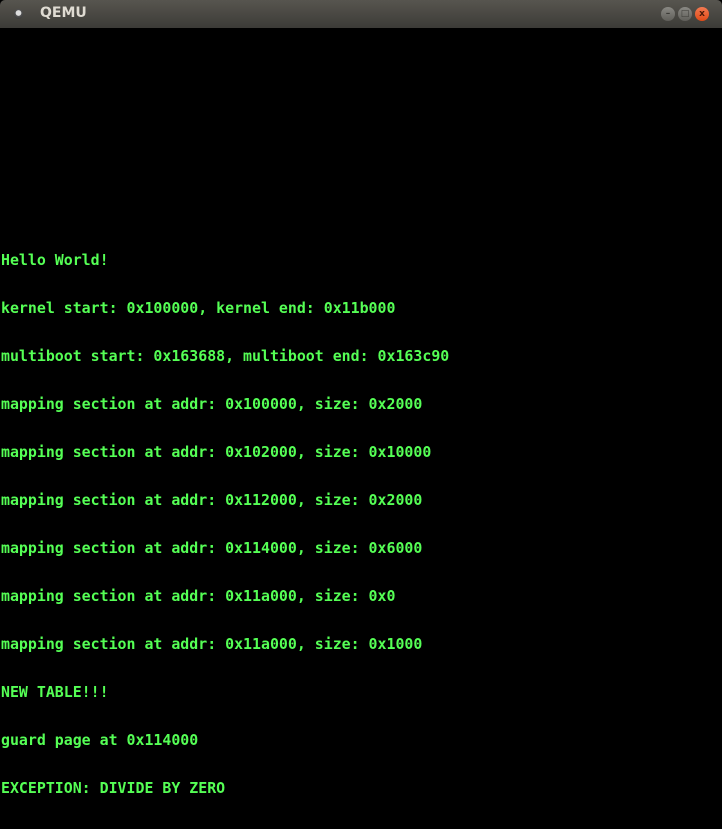 Image resolution: width=722 pixels, height=829 pixels. What do you see at coordinates (63, 13) in the screenshot?
I see `window-title: QEMU` at bounding box center [63, 13].